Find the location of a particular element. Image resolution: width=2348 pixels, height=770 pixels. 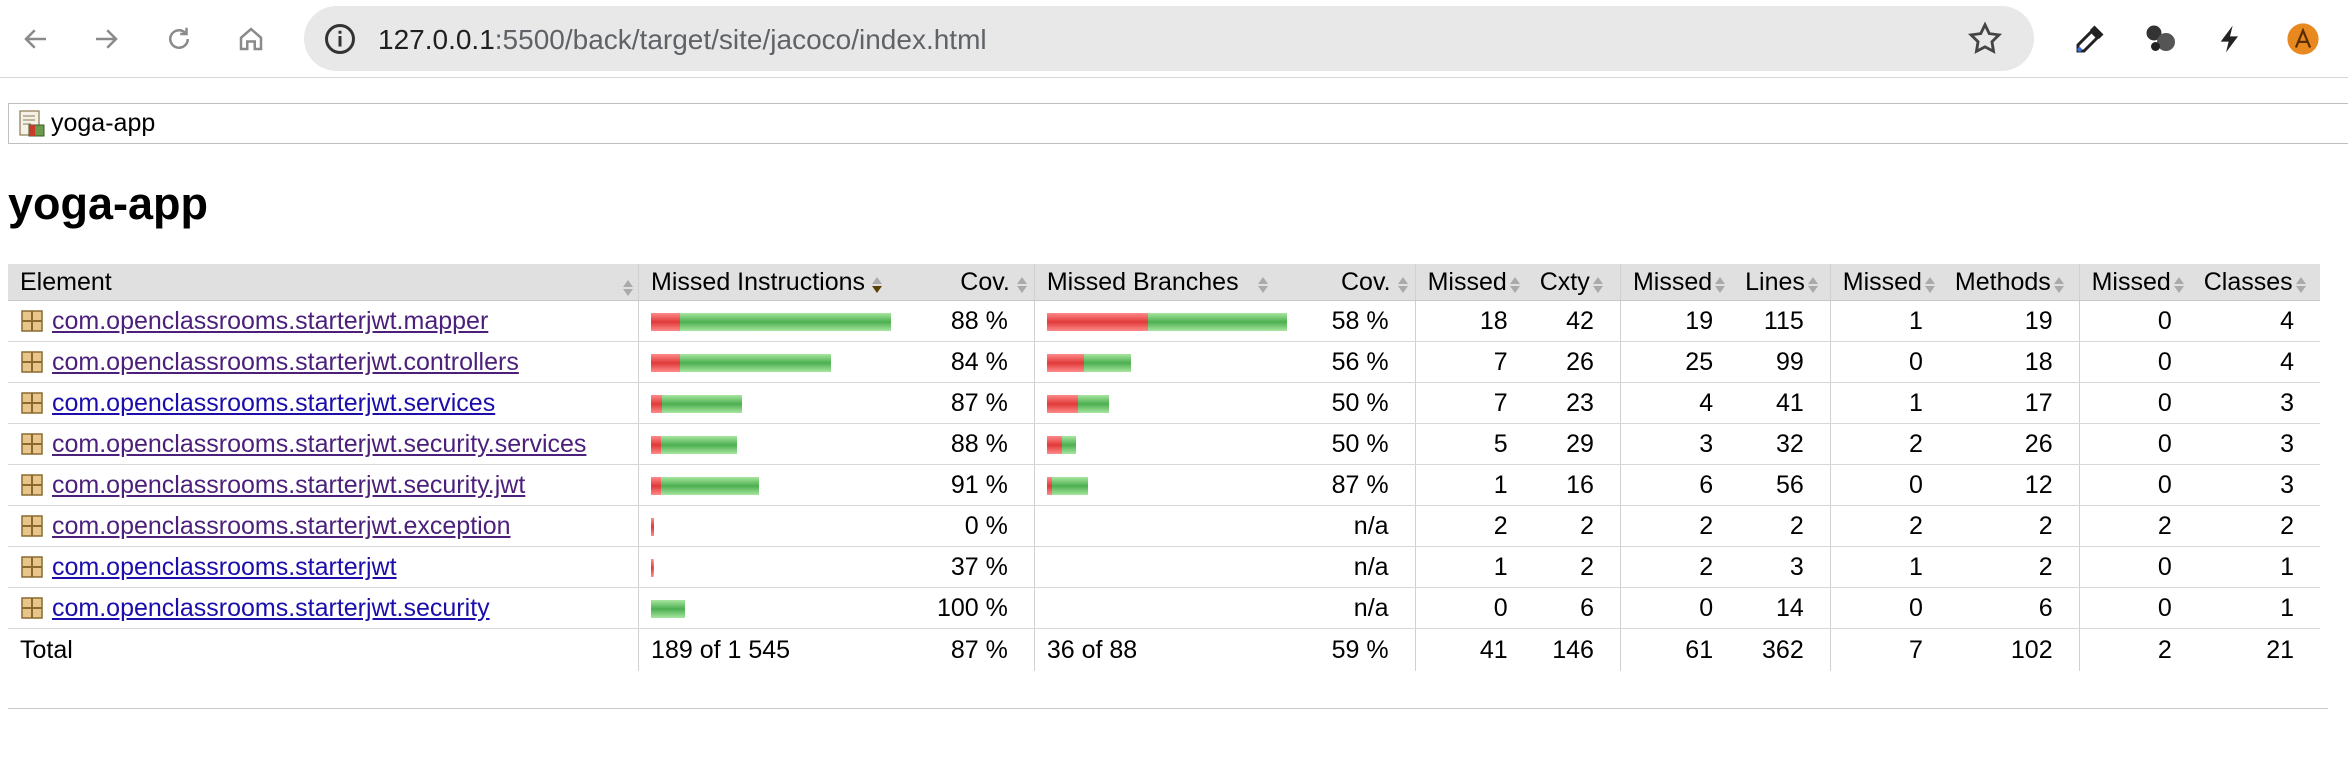

classes-cell: 1 is located at coordinates (2258, 608).